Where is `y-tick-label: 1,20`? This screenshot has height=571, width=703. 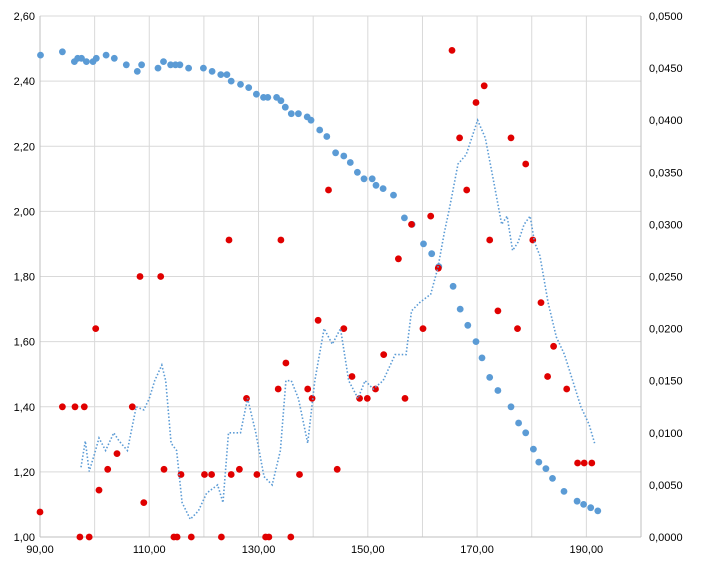 y-tick-label: 1,20 is located at coordinates (24, 473).